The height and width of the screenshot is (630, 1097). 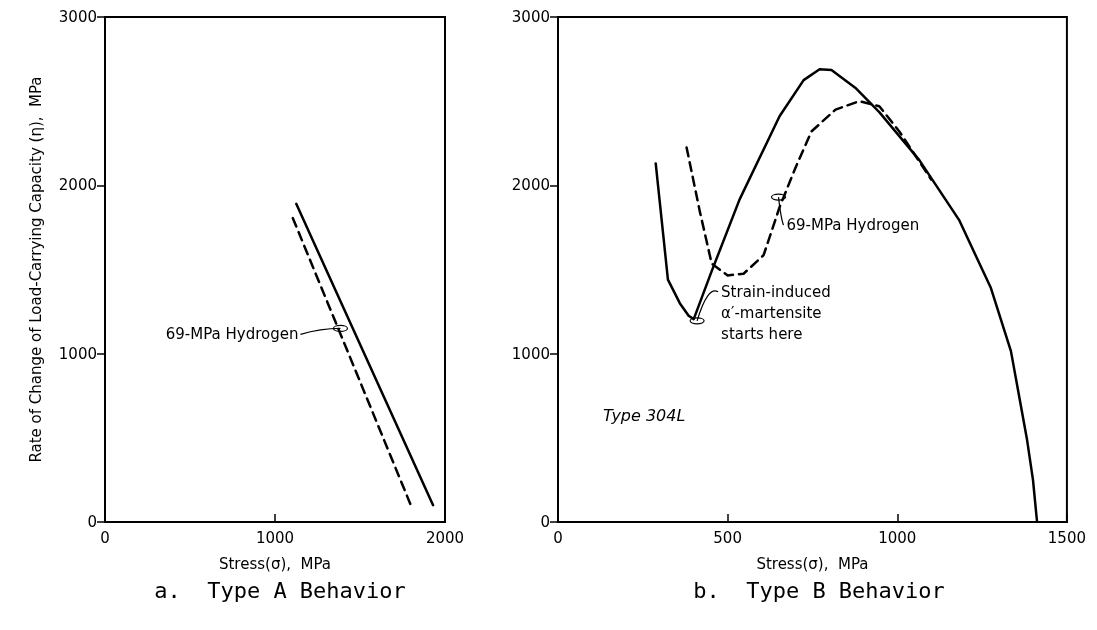 I want to click on x-tick-label: 1500, so click(x=1067, y=537).